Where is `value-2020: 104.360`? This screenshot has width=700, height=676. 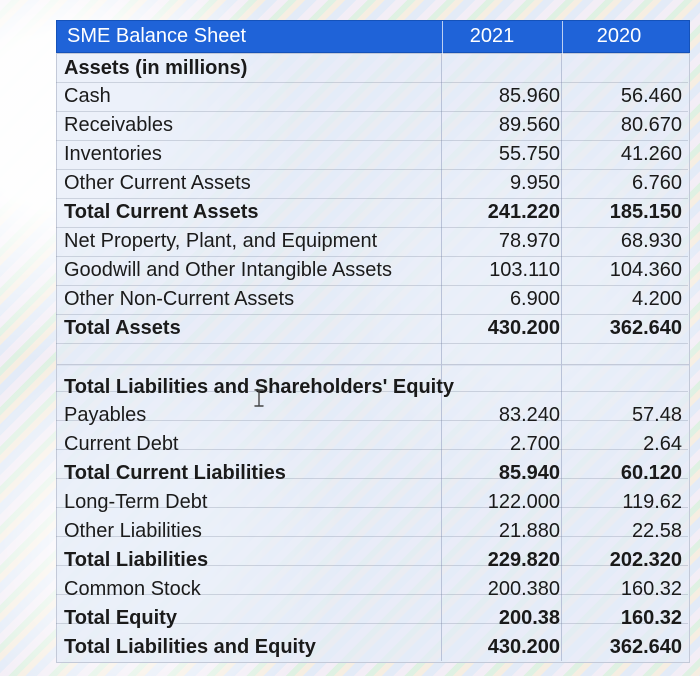
value-2020: 104.360 is located at coordinates (645, 270).